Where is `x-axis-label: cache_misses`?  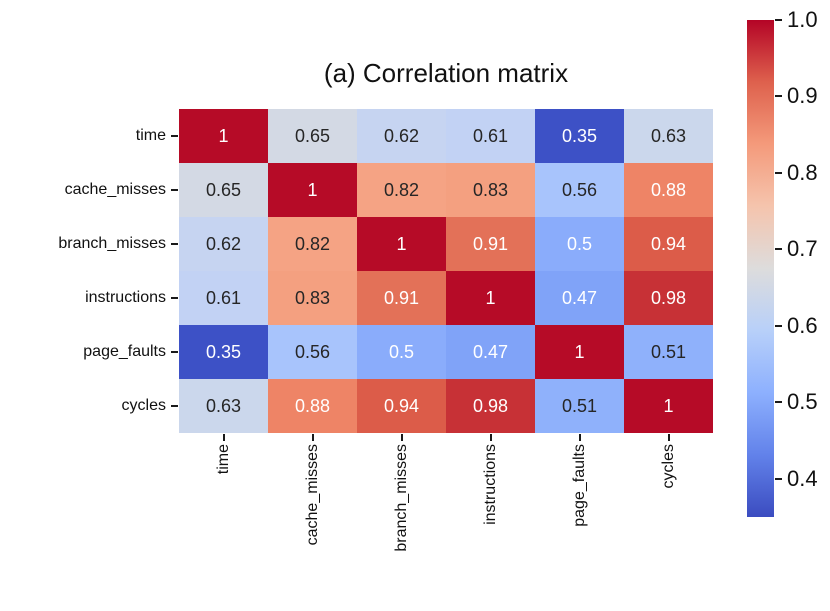 x-axis-label: cache_misses is located at coordinates (312, 495).